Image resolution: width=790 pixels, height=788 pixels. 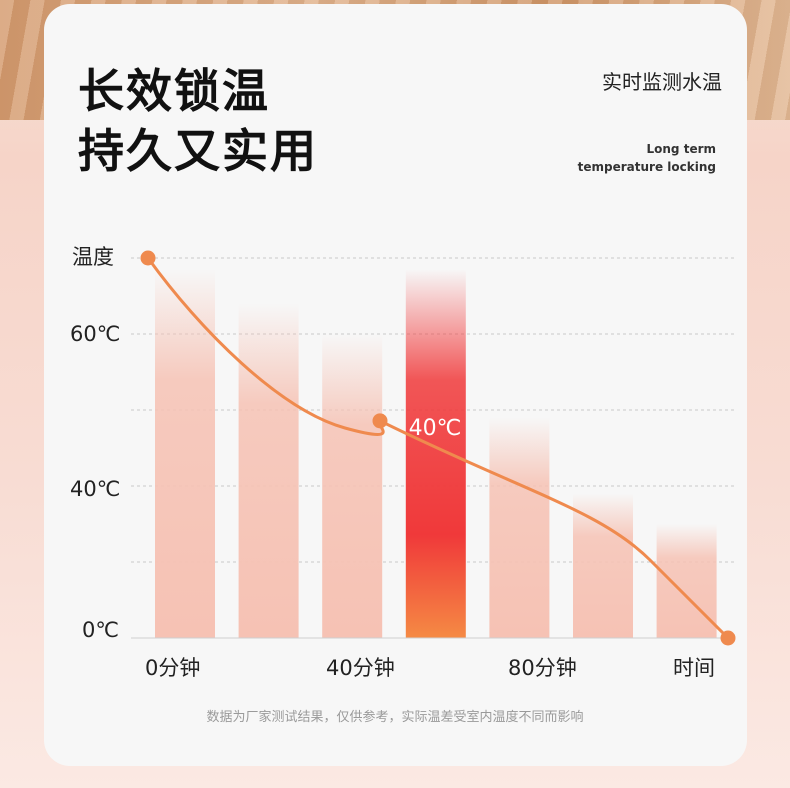 What do you see at coordinates (198, 151) in the screenshot?
I see `page-title-line2: 持久又实用` at bounding box center [198, 151].